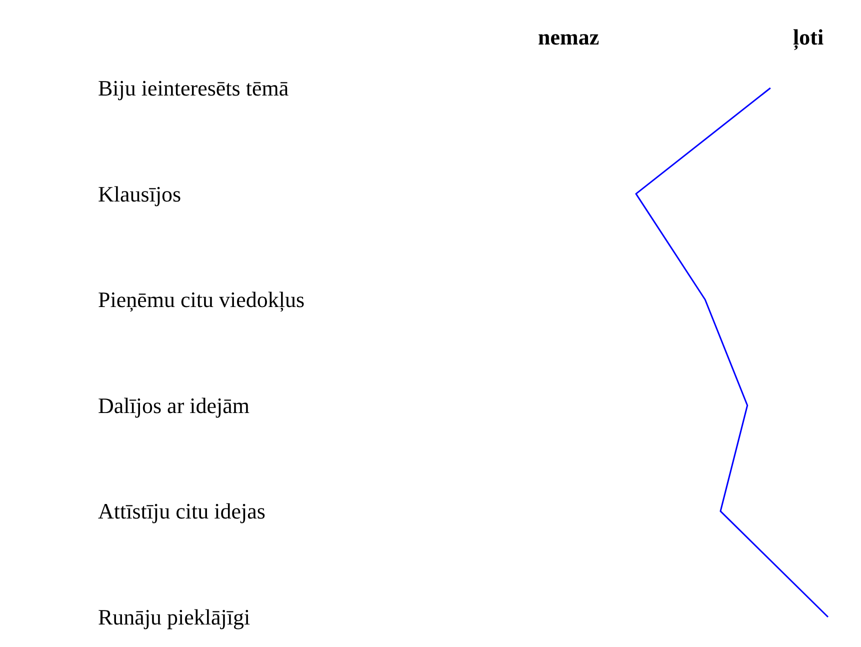 The width and height of the screenshot is (861, 647). I want to click on y-tick-label: Runāju pieklājīgi, so click(174, 617).